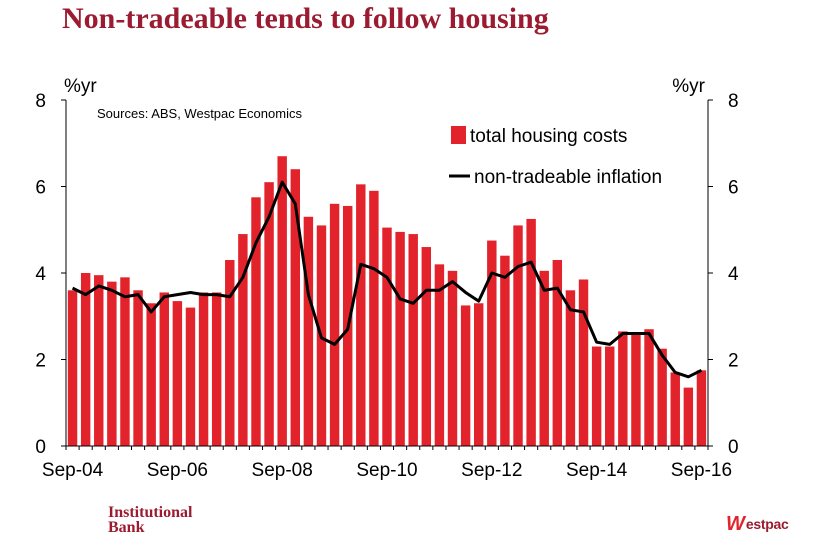  I want to click on left-y-tick-label: 6, so click(40, 188).